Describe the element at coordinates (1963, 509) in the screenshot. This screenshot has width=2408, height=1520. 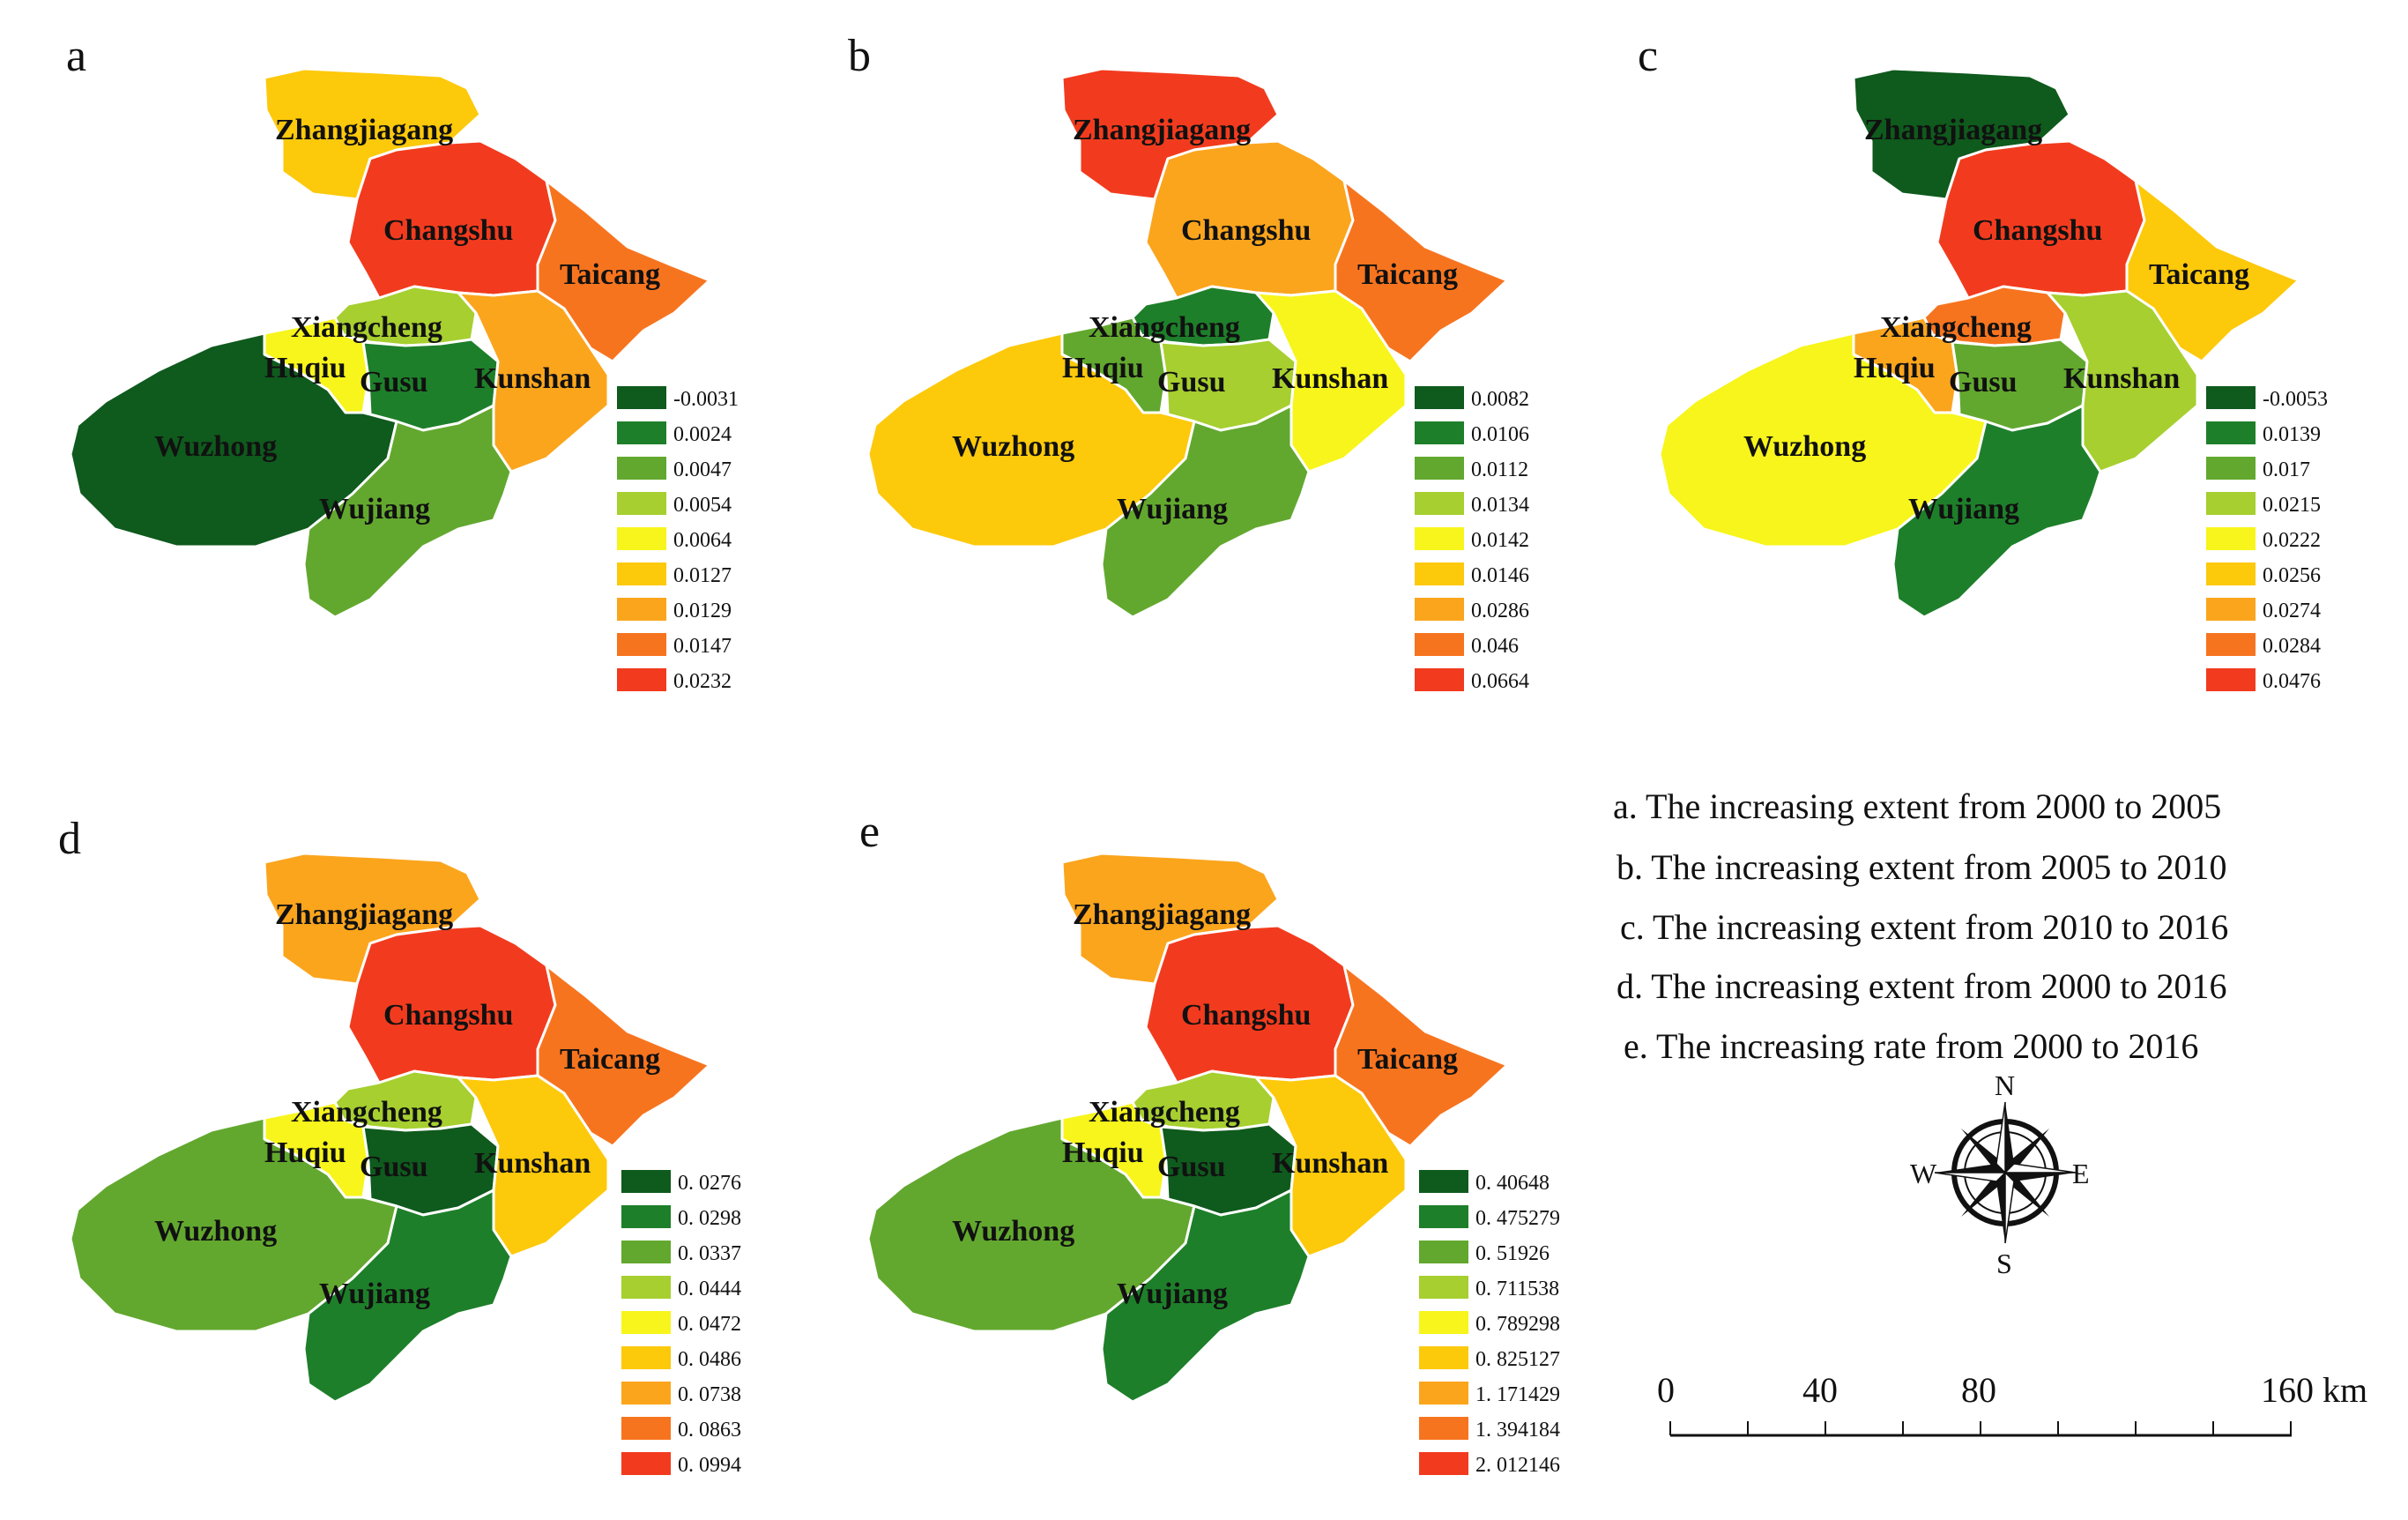
I see `label-wujiang-c: Wujiang` at that location.